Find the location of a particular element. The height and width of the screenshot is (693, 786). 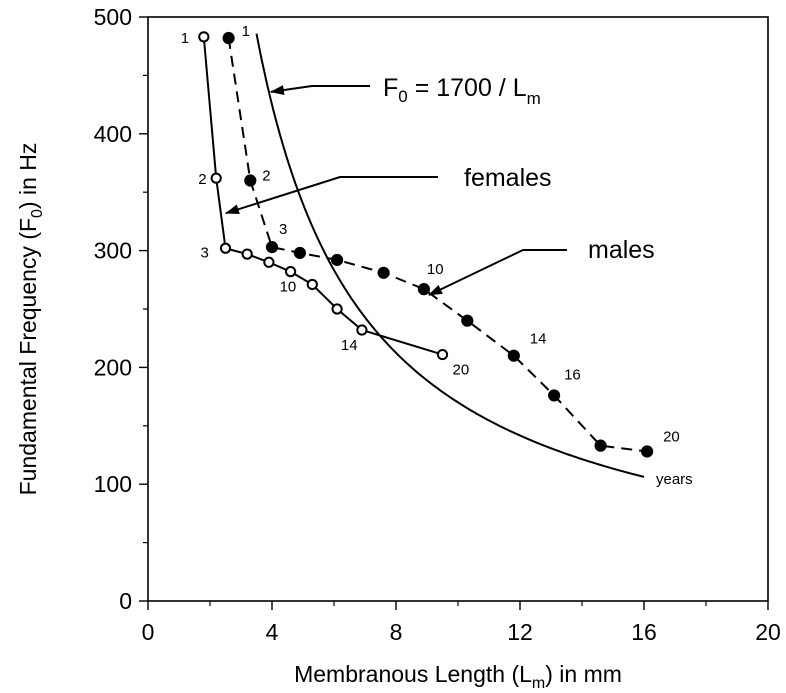

x-tick-label: 0 is located at coordinates (148, 632).